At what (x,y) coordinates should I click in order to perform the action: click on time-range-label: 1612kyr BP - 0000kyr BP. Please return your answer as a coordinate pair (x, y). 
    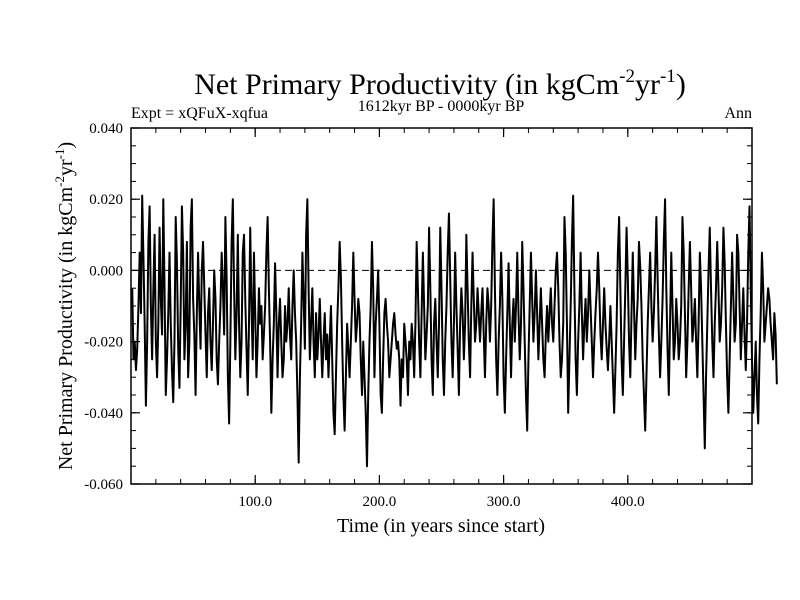
    Looking at the image, I should click on (441, 106).